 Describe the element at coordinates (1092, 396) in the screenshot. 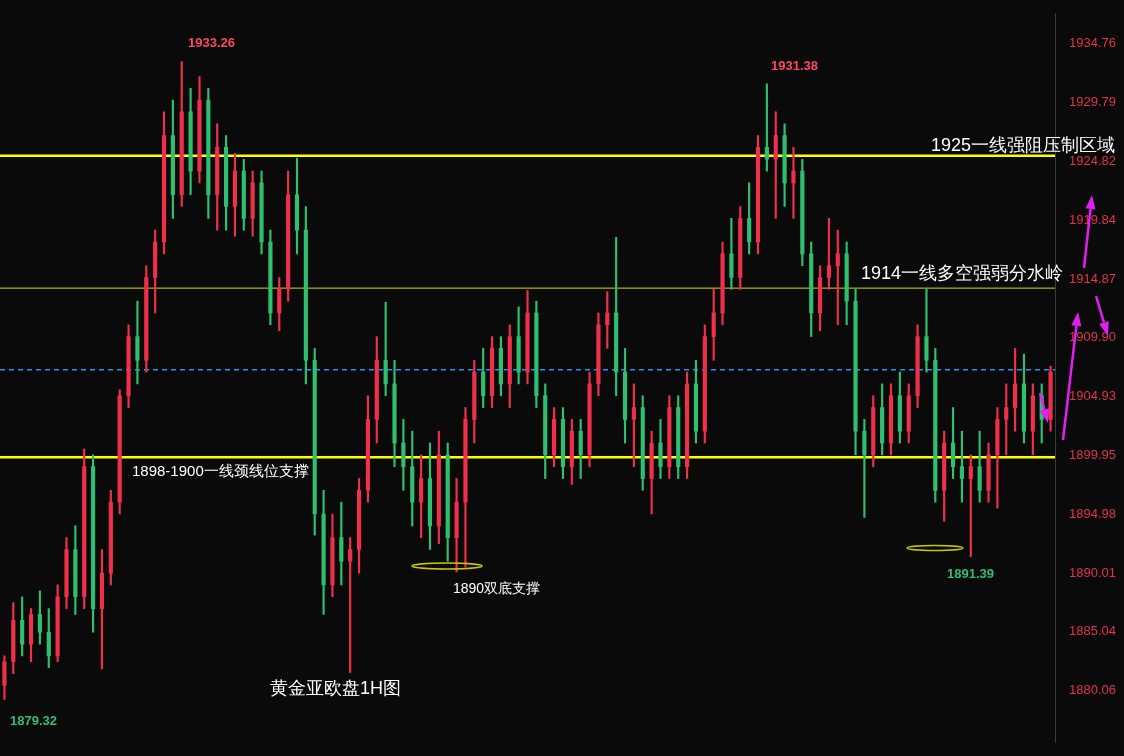

I see `y-tick-label: 1904.93` at that location.